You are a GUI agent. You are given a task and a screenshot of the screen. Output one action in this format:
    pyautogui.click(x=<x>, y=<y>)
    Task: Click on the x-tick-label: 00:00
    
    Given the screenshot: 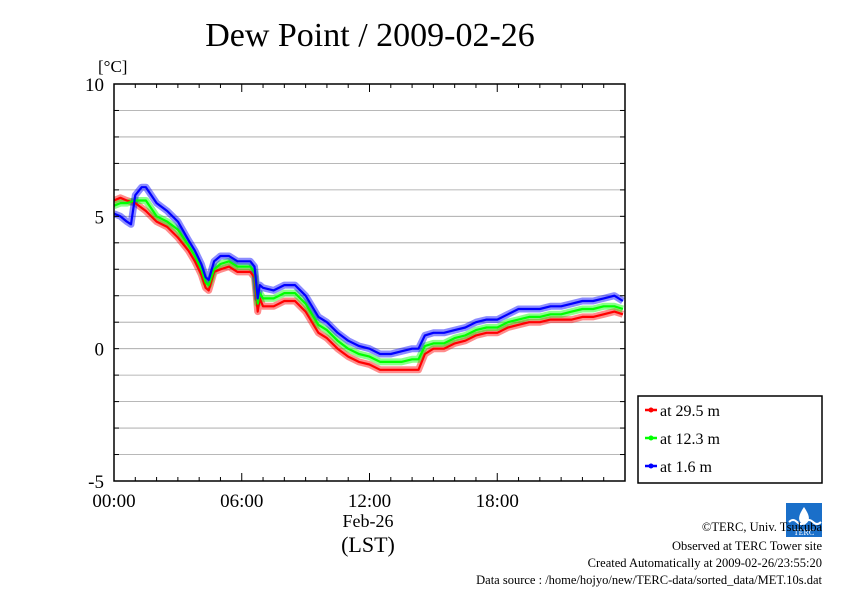 What is the action you would take?
    pyautogui.click(x=113, y=501)
    